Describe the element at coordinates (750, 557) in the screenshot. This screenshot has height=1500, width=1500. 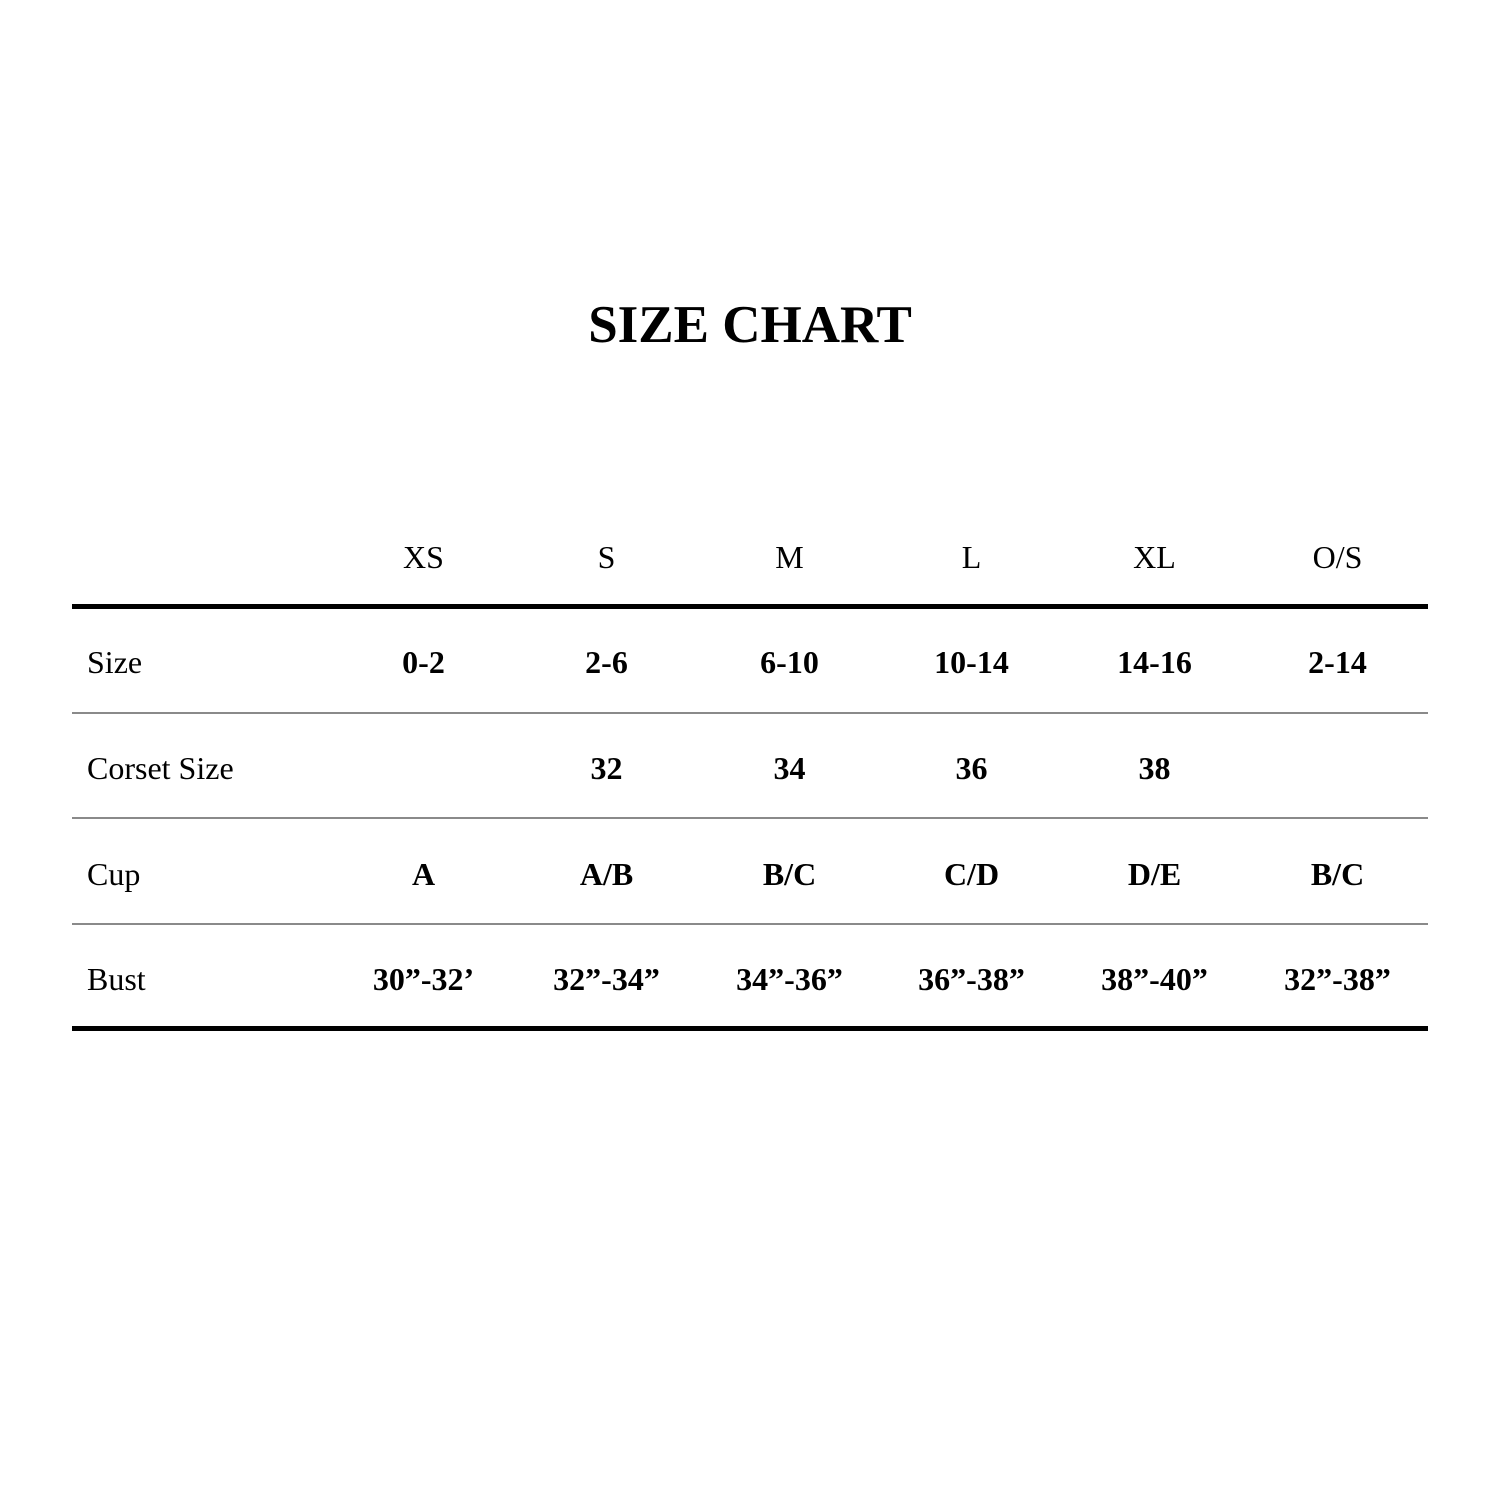
I see `header-row: XS S M L XL O/S` at that location.